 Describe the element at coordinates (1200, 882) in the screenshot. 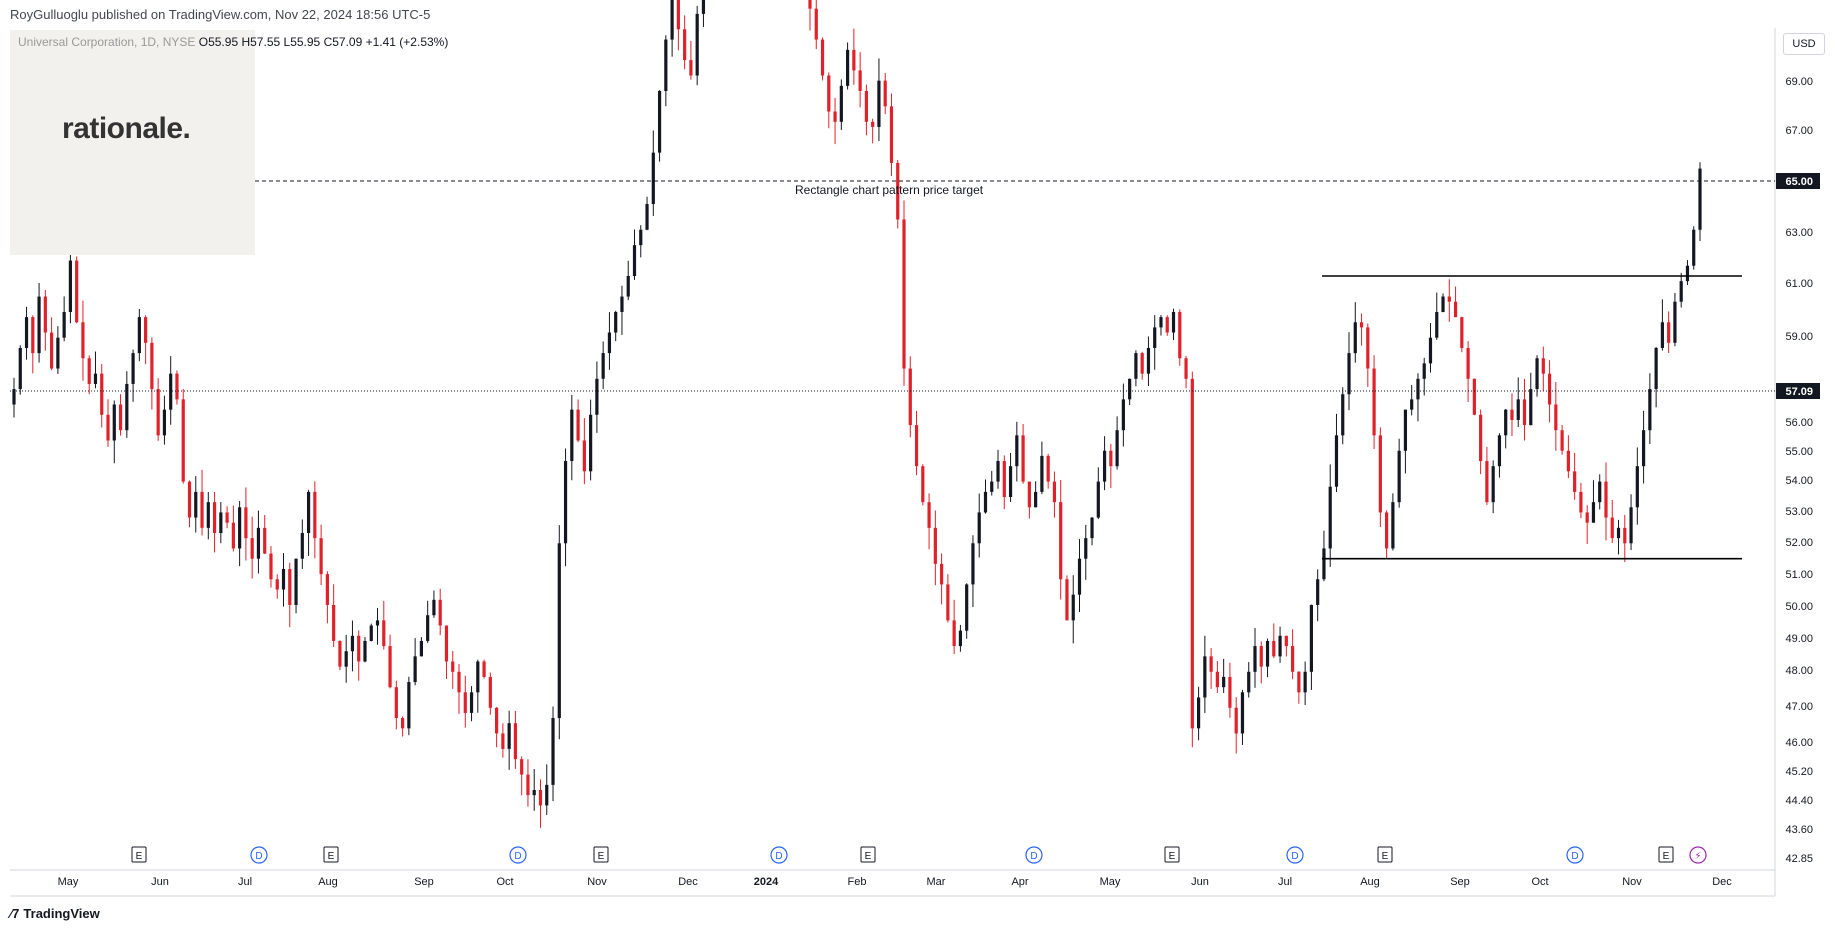

I see `x-tick-label: Jun` at that location.